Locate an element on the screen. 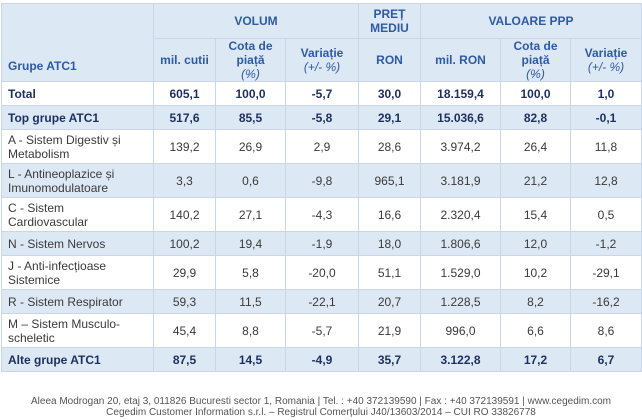  unit-header: RON is located at coordinates (389, 60).